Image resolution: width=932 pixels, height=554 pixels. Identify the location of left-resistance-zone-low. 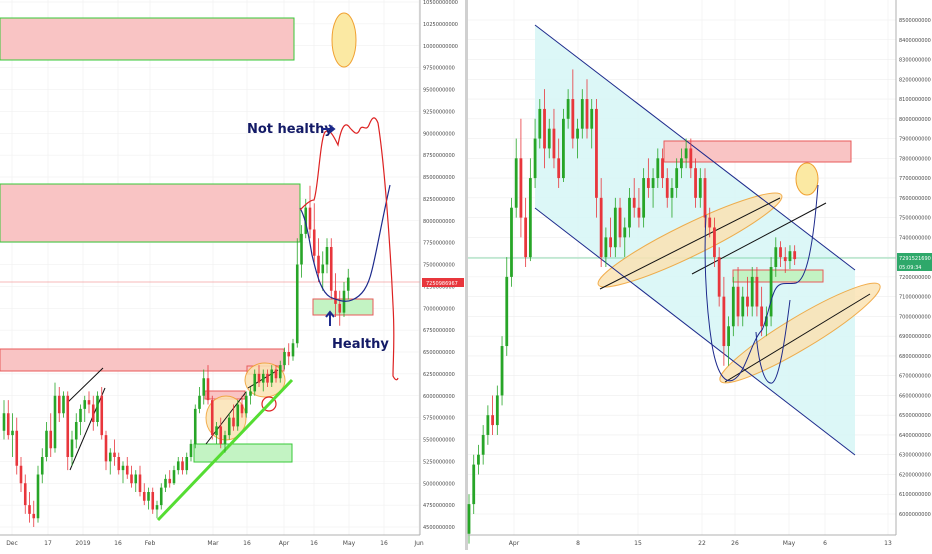
(142, 360).